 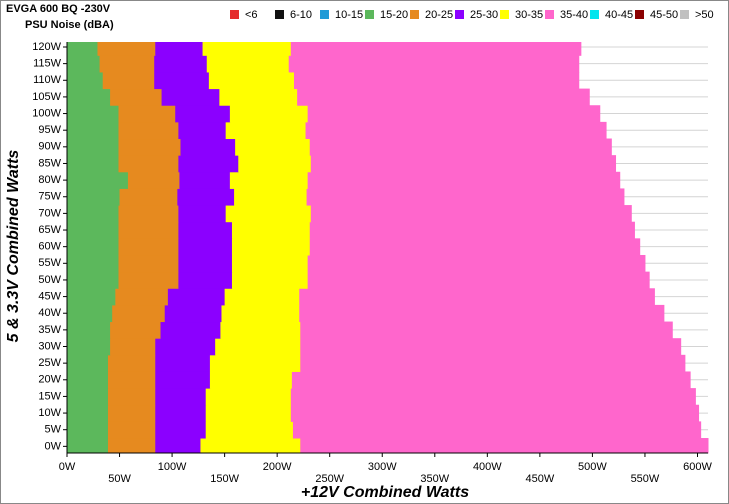 What do you see at coordinates (46, 97) in the screenshot?
I see `y-tick-label: 105W` at bounding box center [46, 97].